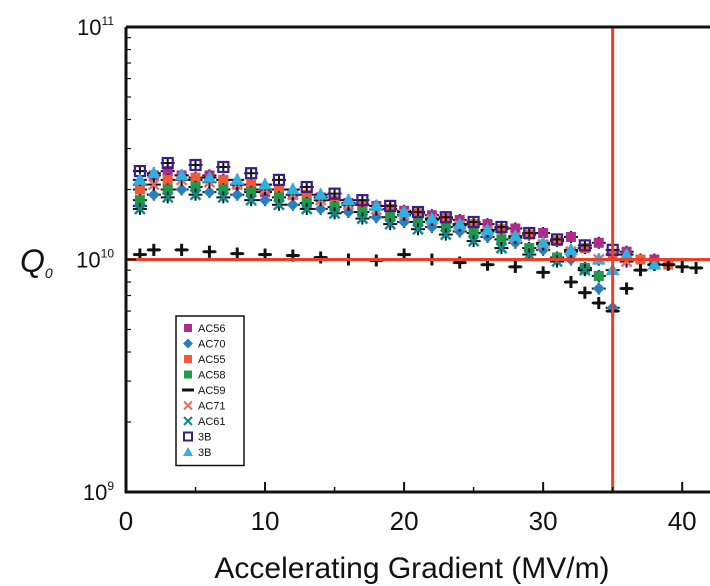 The image size is (710, 586). What do you see at coordinates (126, 521) in the screenshot?
I see `x-tick-label-0: 0` at bounding box center [126, 521].